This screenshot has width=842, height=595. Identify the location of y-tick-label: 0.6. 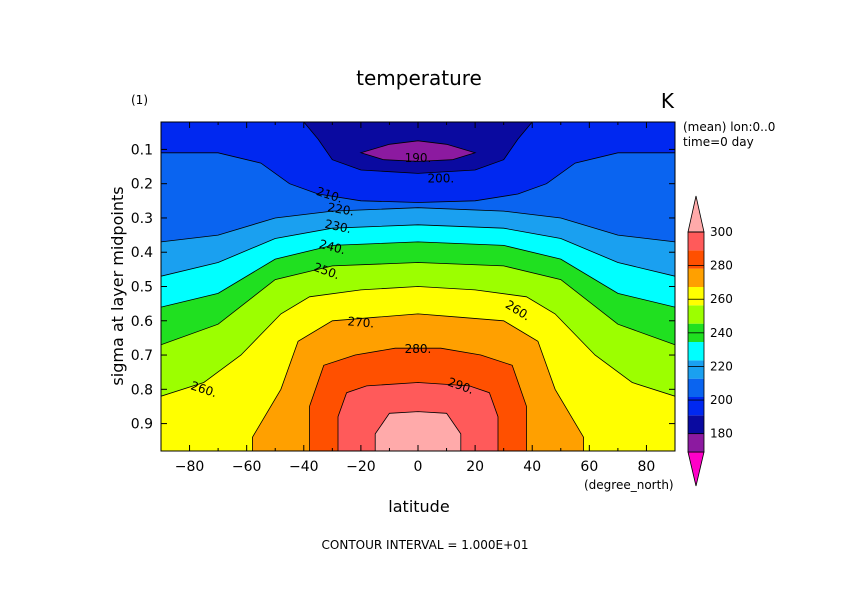
(142, 322).